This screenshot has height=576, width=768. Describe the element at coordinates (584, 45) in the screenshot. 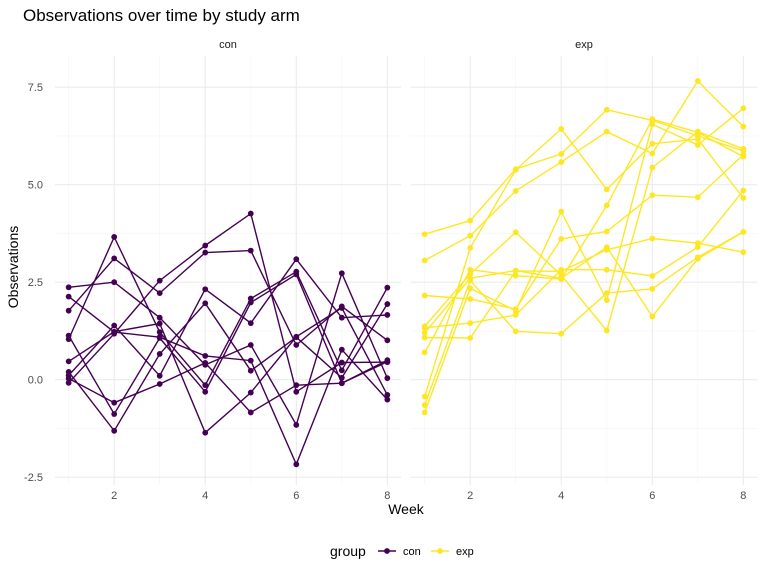

I see `panel-strip-label: exp` at that location.